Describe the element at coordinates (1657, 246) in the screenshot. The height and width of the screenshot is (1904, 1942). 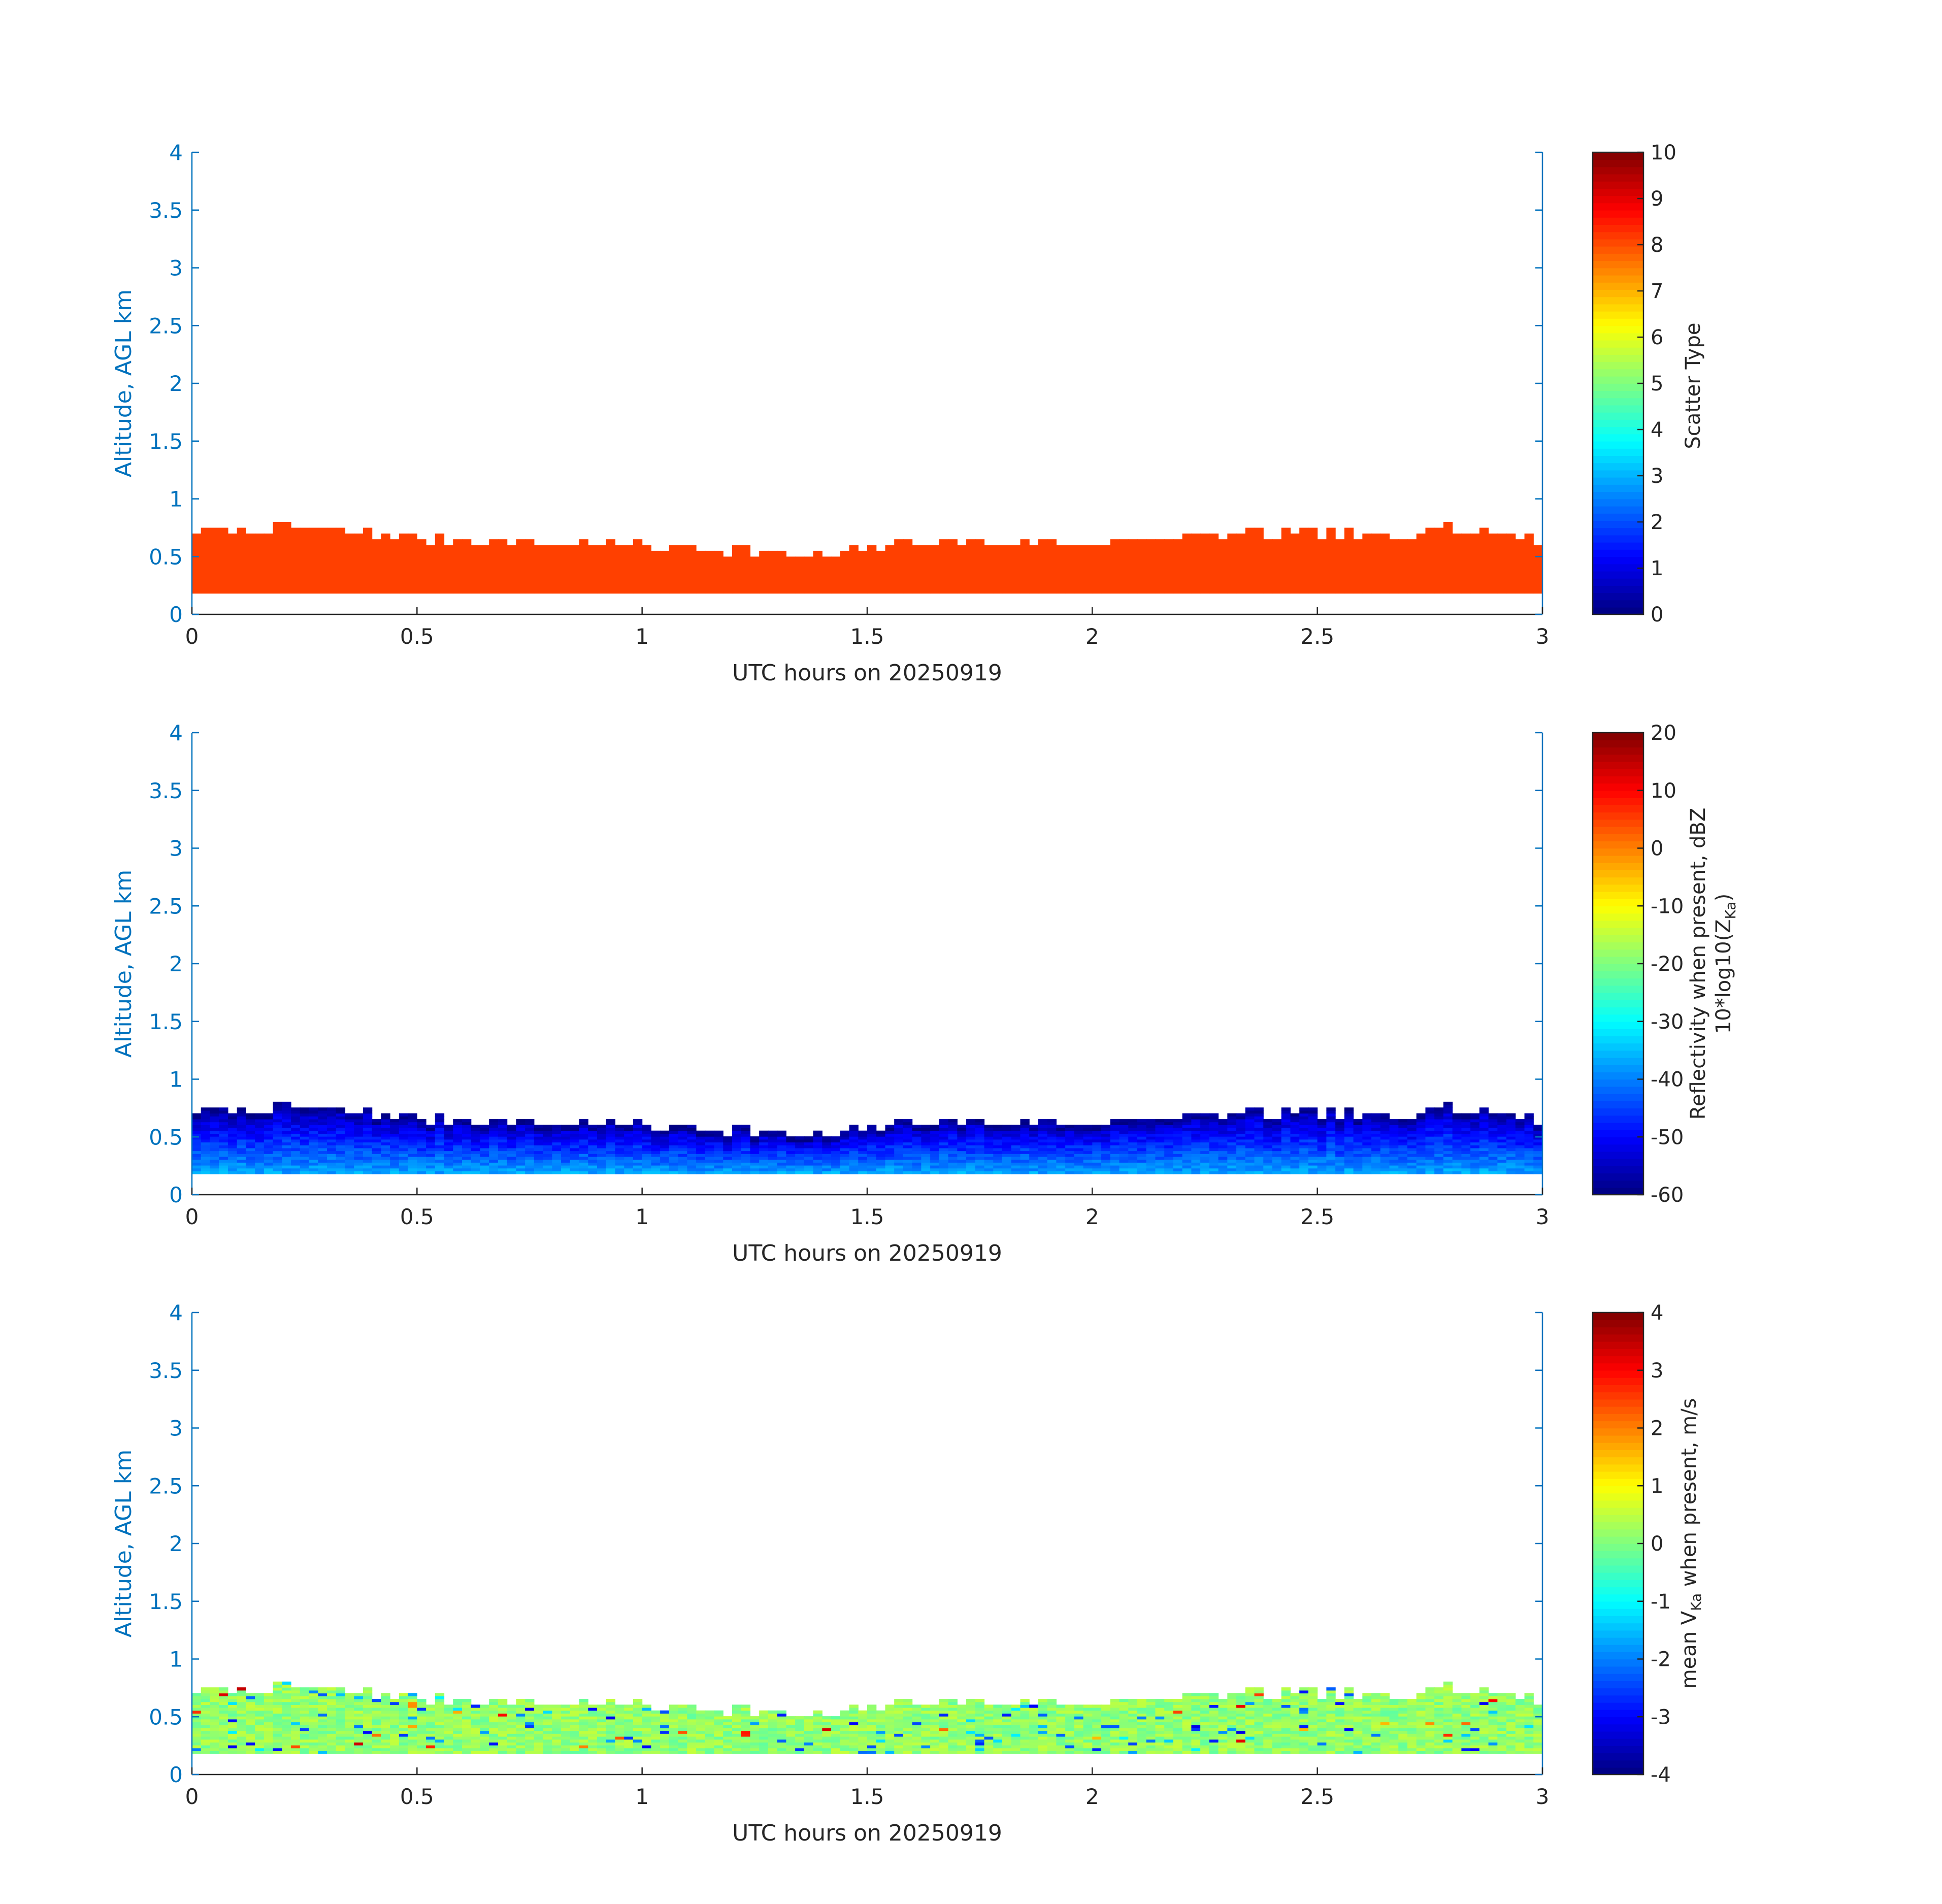
I see `colorbar-tick-label: 8` at that location.